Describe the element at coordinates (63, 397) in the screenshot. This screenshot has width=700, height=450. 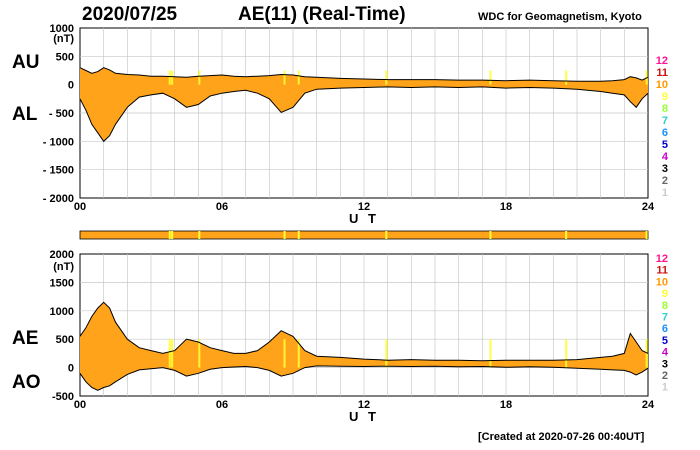
I see `y-tick-label: -500` at that location.